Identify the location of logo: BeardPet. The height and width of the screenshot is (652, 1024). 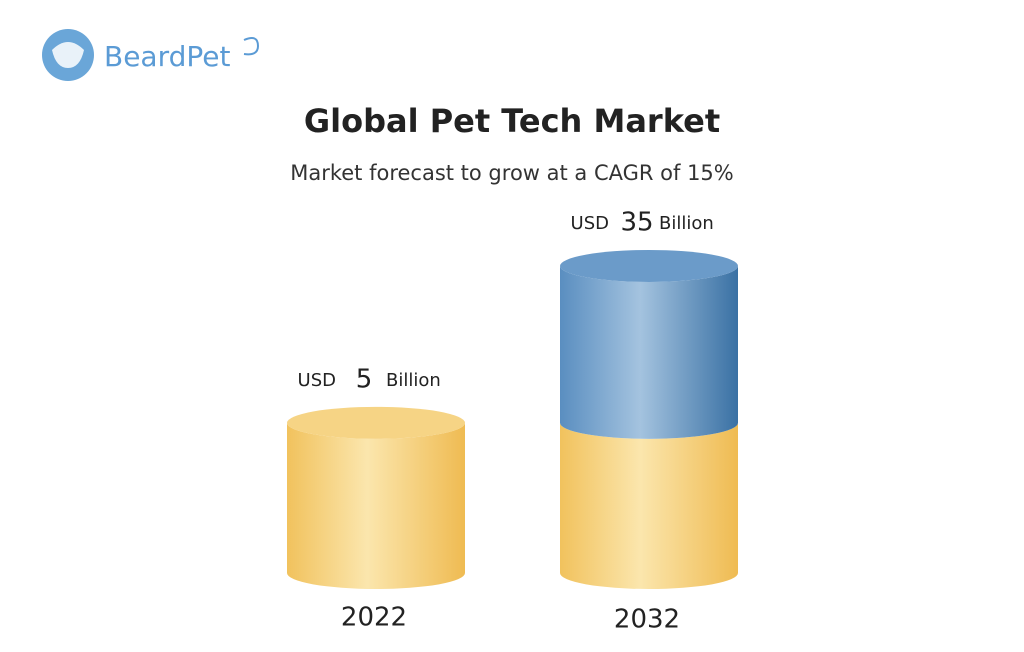
(151, 55).